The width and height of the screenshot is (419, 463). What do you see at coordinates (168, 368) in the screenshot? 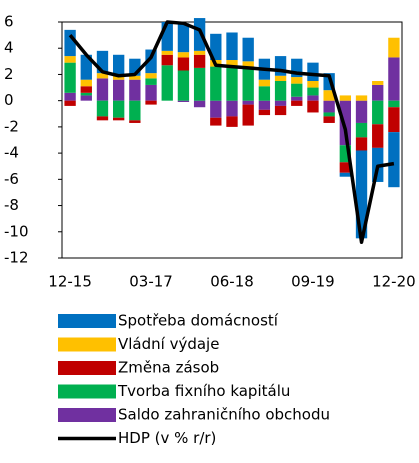
I see `legend-label: Změna zásob` at bounding box center [168, 368].